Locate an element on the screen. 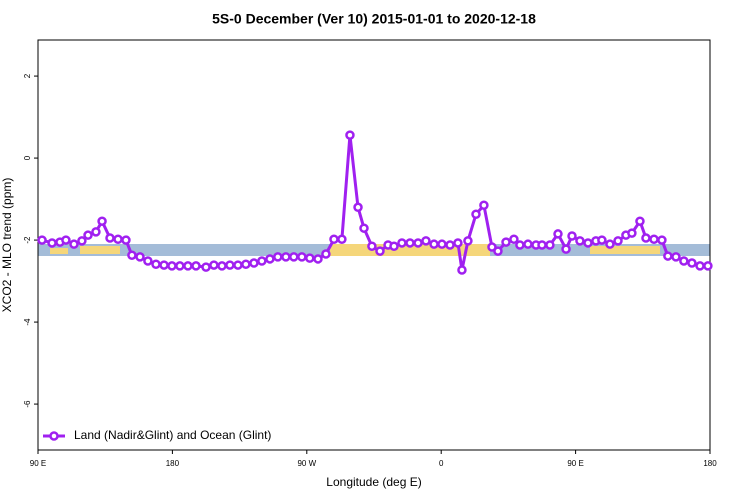  x-axis-label: Longitude (deg E) is located at coordinates (373, 482).